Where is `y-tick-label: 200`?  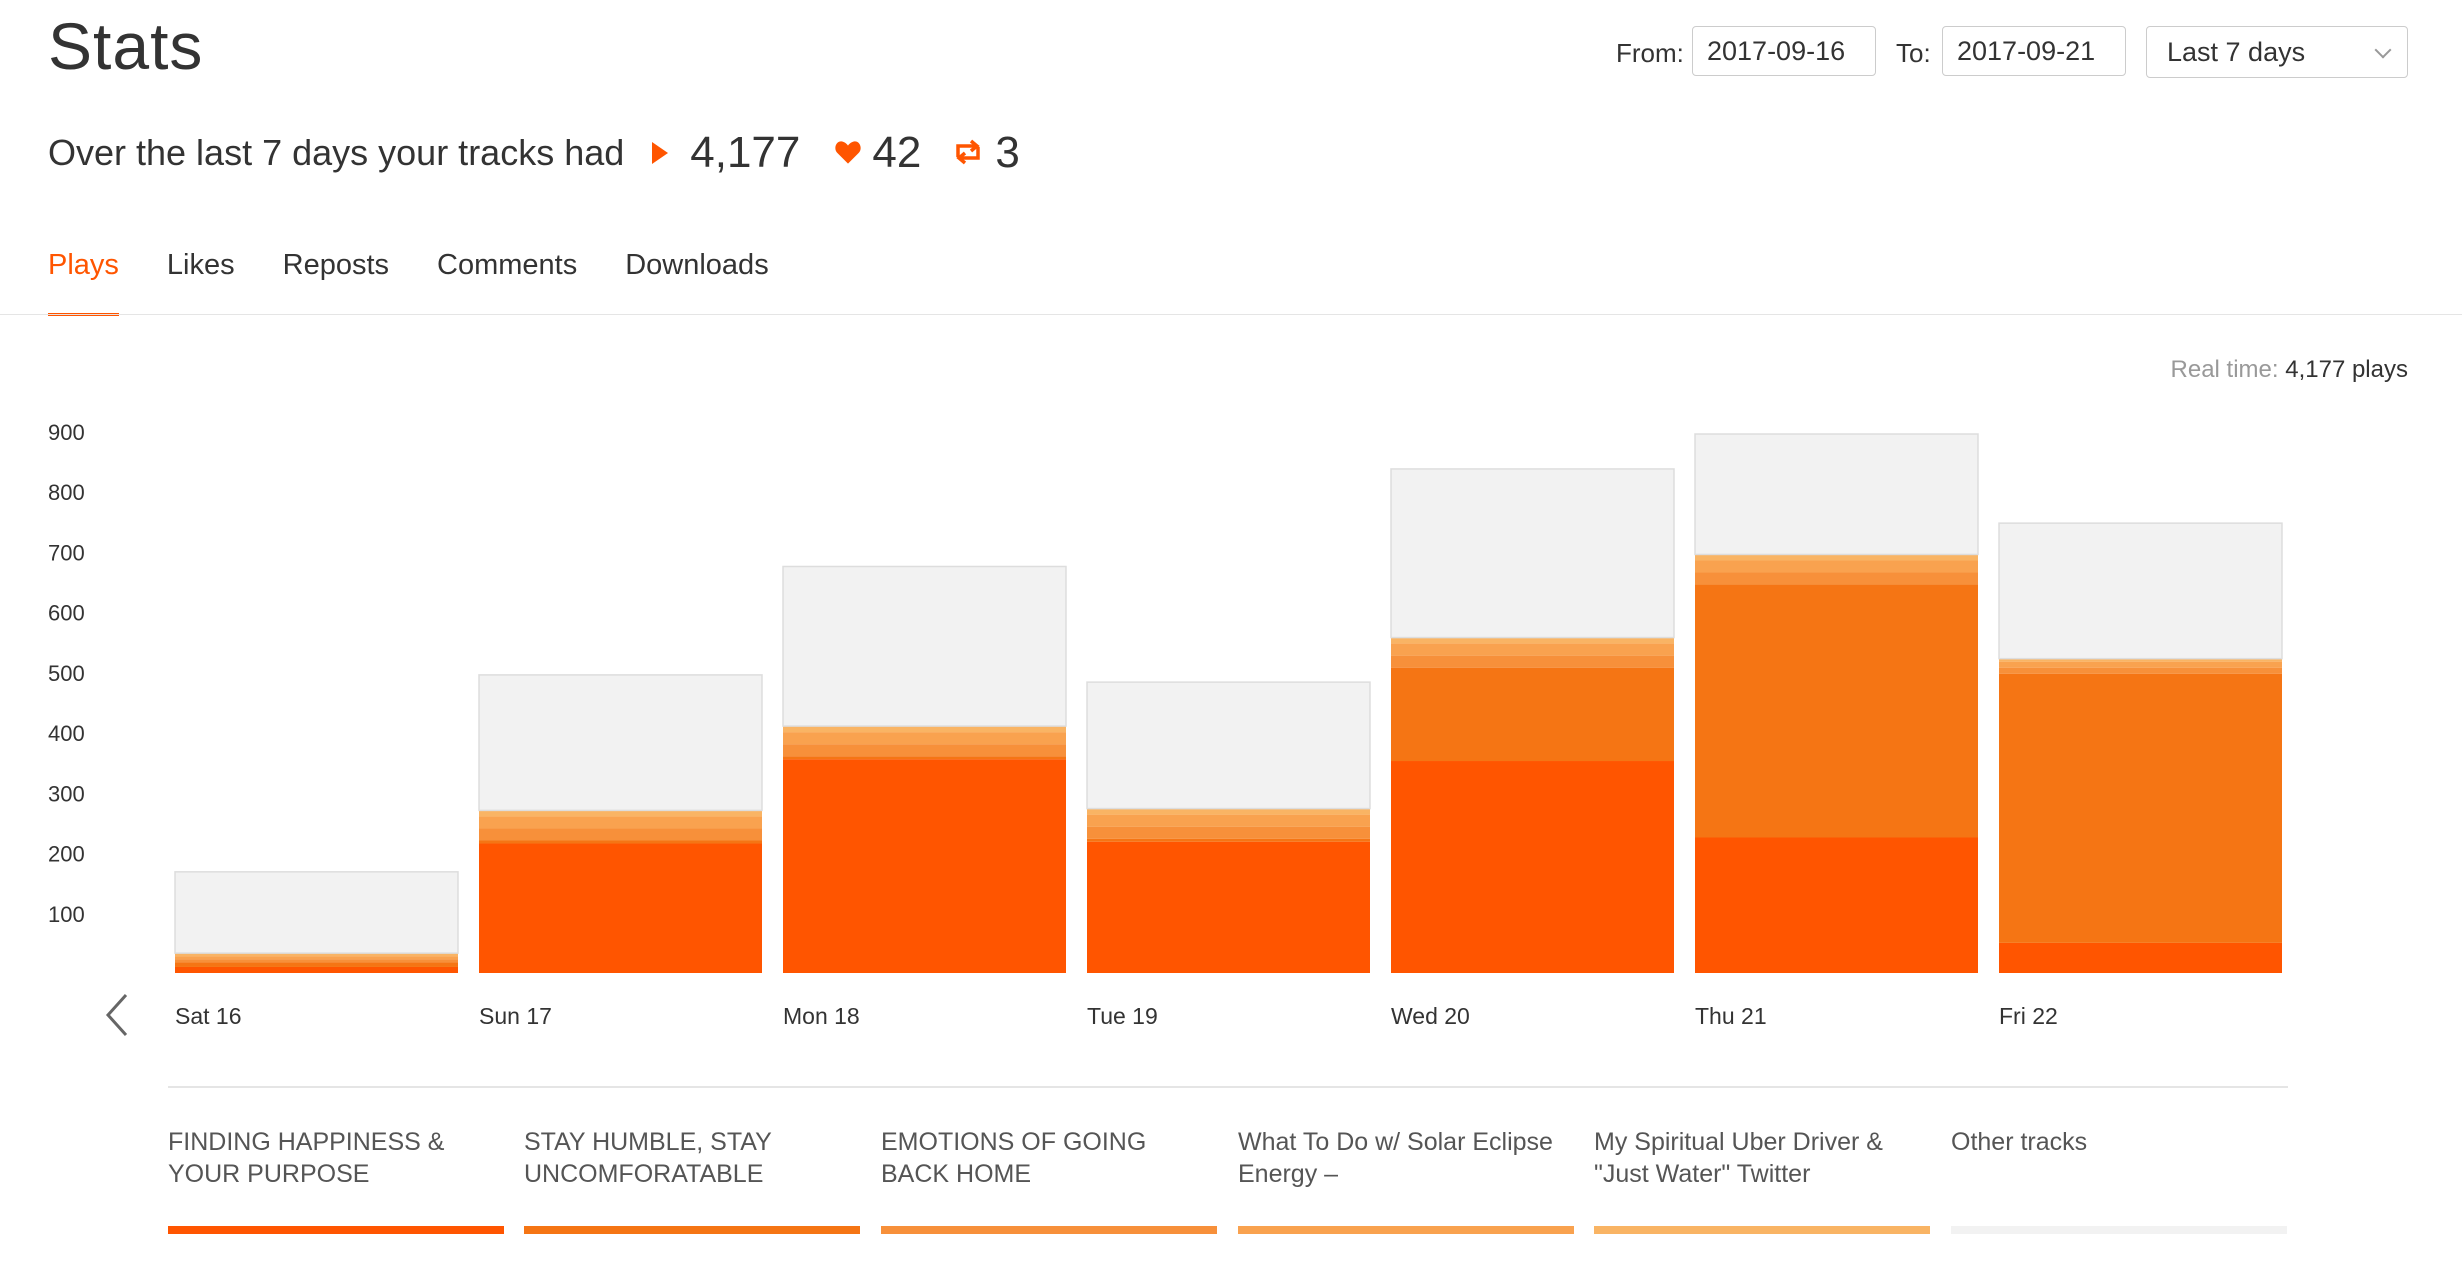
y-tick-label: 200 is located at coordinates (66, 854).